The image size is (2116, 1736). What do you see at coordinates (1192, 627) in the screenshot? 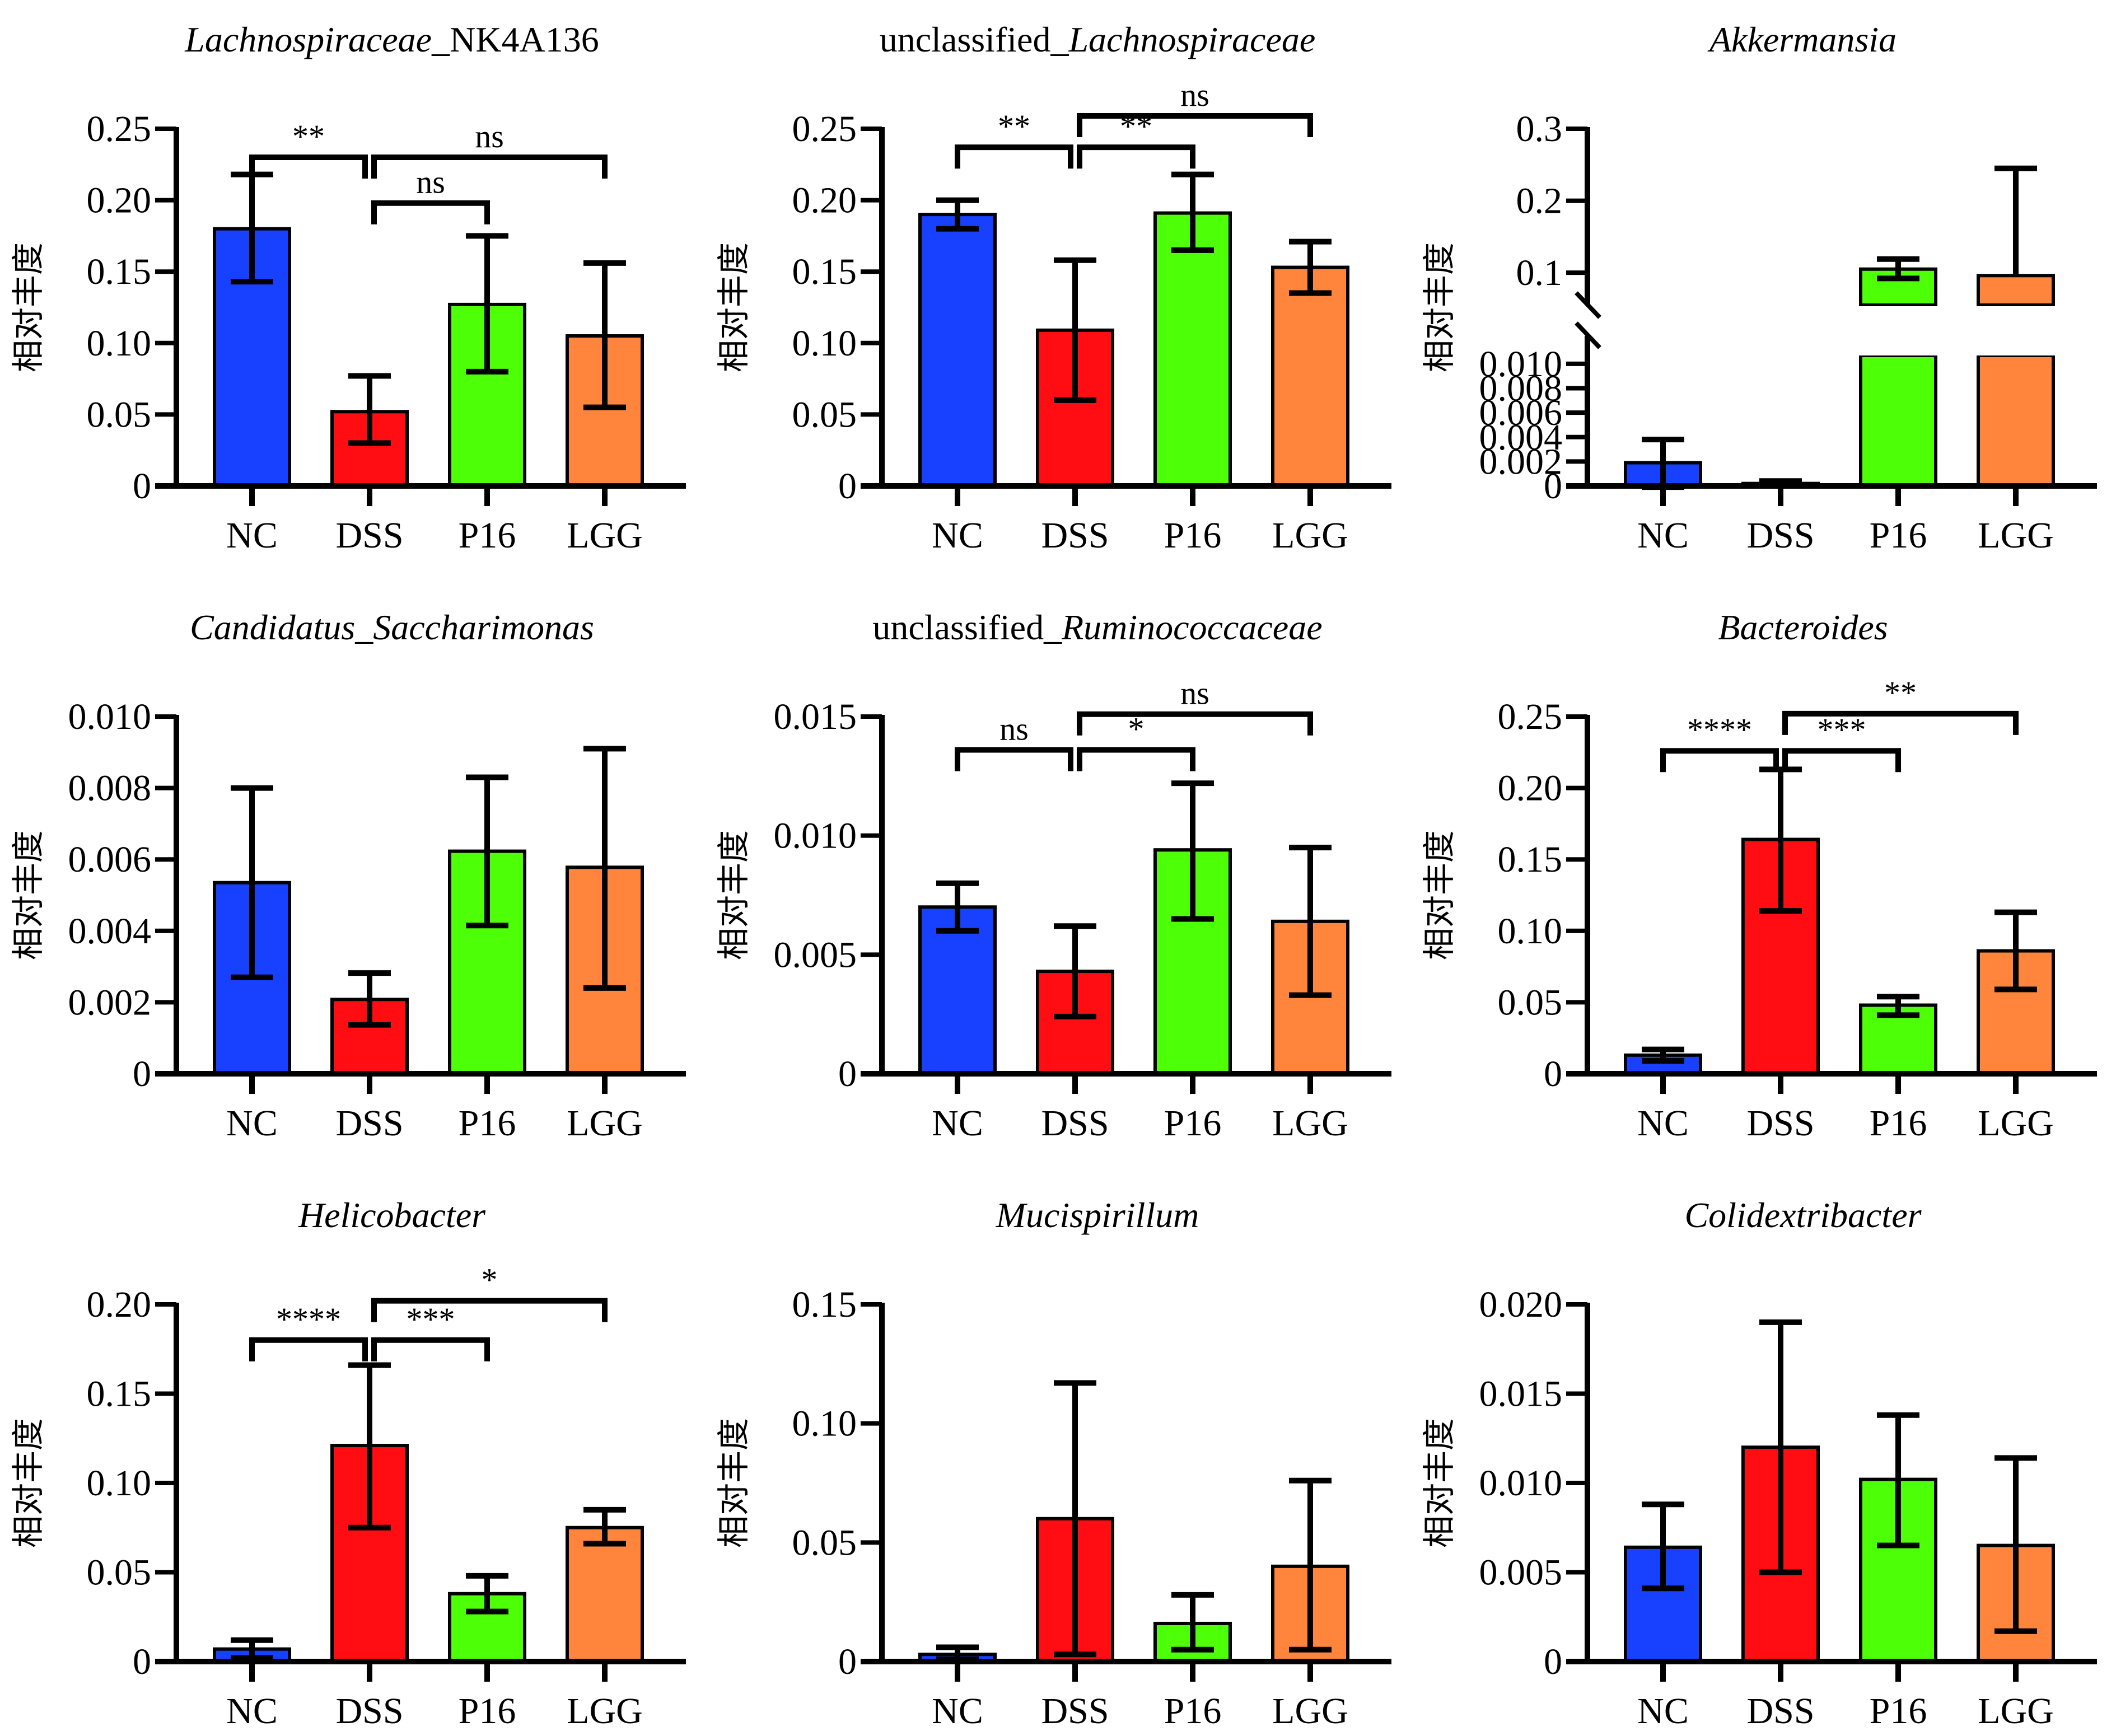
I see `title-part: Ruminococcaceae` at bounding box center [1192, 627].